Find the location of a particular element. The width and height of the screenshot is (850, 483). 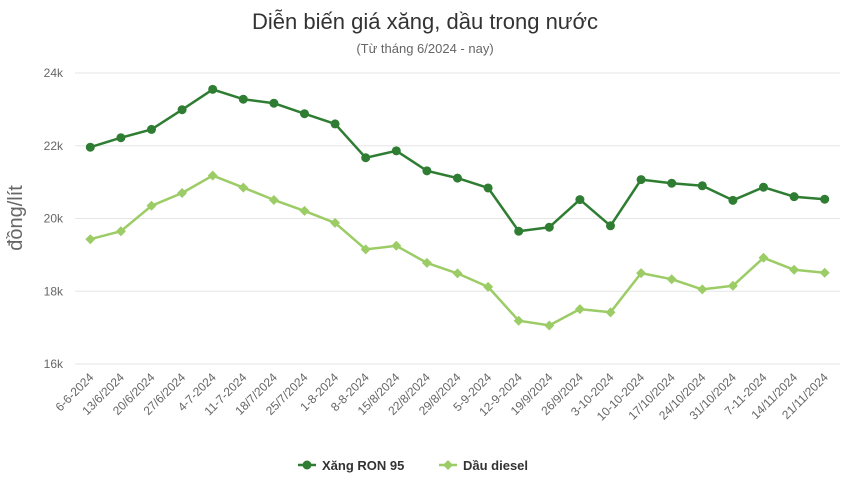

chart-subtitle: (Từ tháng 6/2024 - nay) is located at coordinates (424, 48).